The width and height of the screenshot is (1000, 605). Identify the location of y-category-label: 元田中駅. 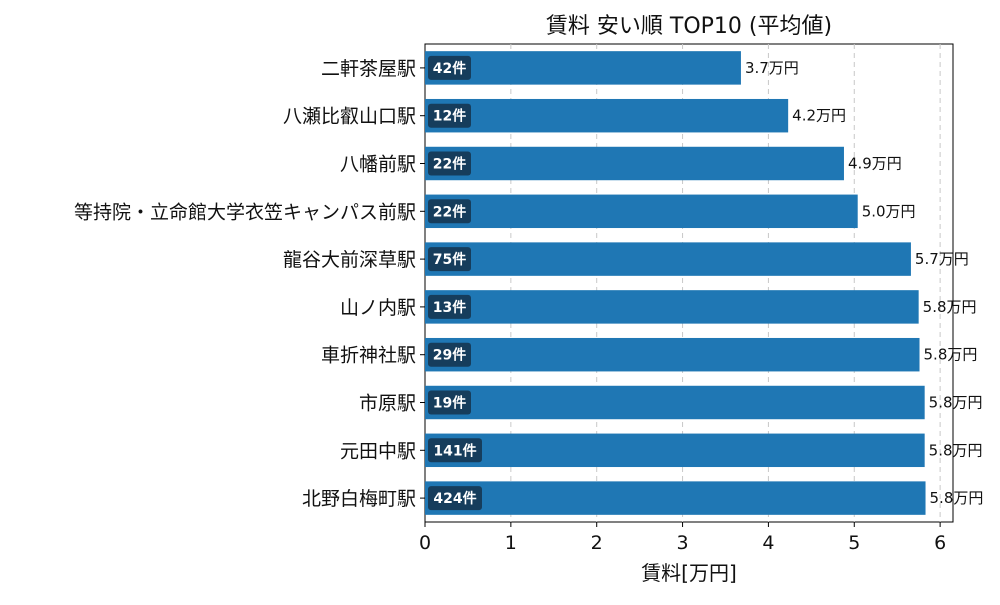
(378, 451).